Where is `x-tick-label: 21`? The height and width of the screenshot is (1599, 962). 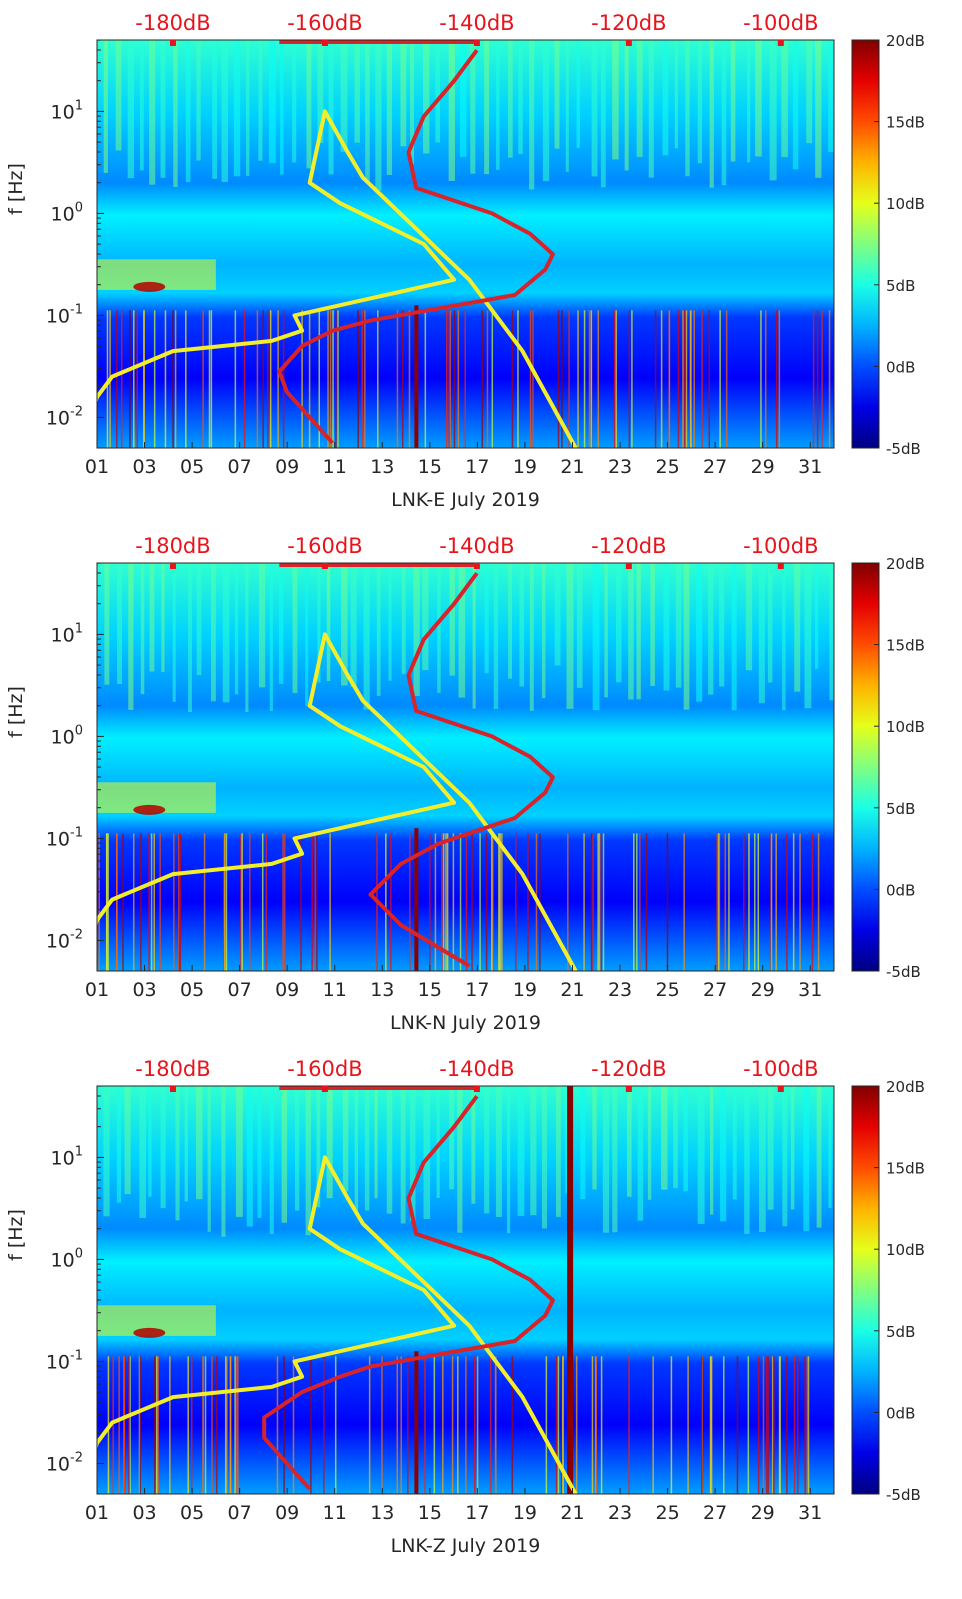
x-tick-label: 21 is located at coordinates (572, 990).